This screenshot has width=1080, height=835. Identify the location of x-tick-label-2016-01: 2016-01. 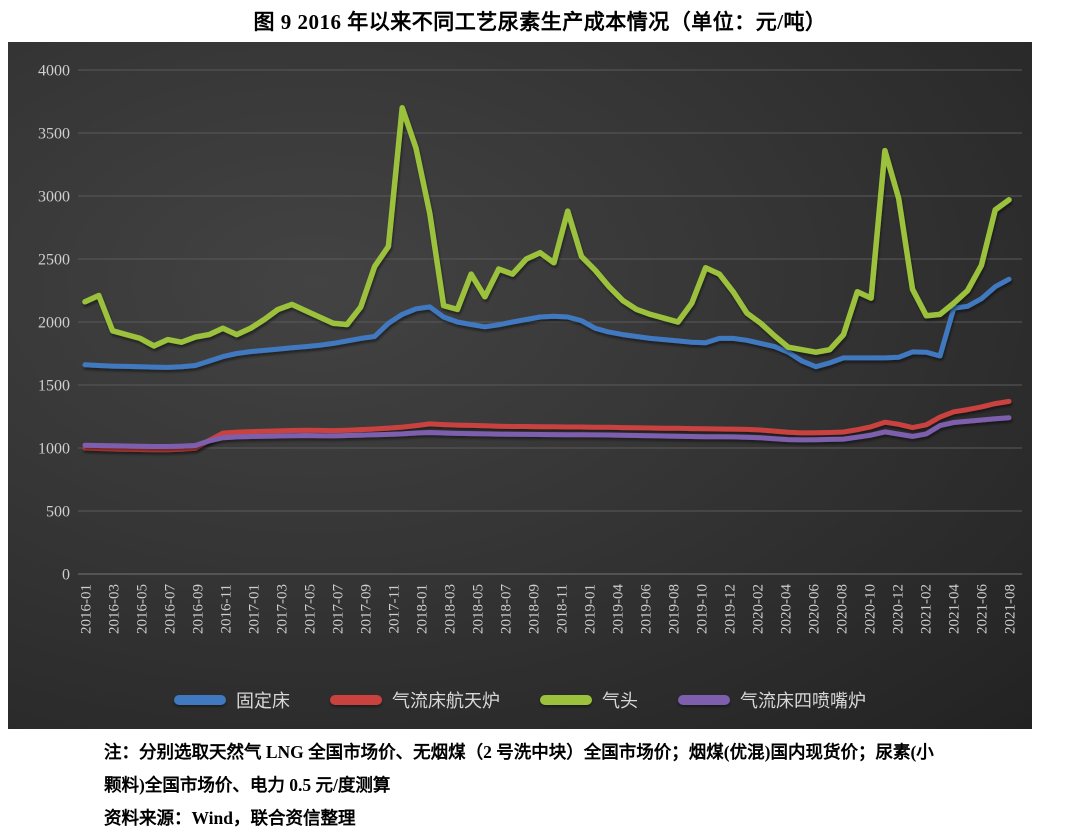
(87, 609).